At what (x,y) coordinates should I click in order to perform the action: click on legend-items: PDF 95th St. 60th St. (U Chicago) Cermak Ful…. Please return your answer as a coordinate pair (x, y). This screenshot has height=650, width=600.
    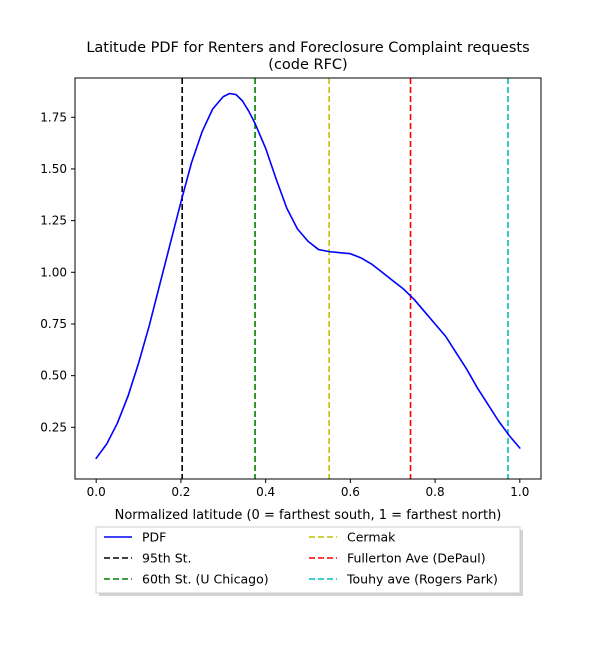
    Looking at the image, I should click on (301, 558).